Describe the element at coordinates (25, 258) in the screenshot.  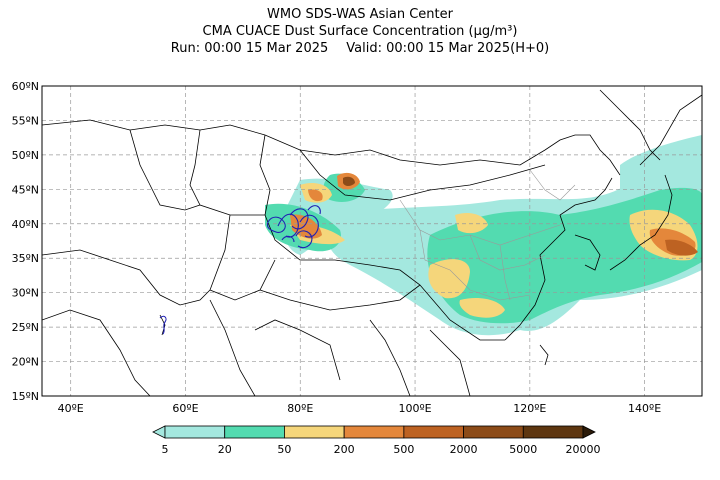
I see `latitude-label: 35ºN` at that location.